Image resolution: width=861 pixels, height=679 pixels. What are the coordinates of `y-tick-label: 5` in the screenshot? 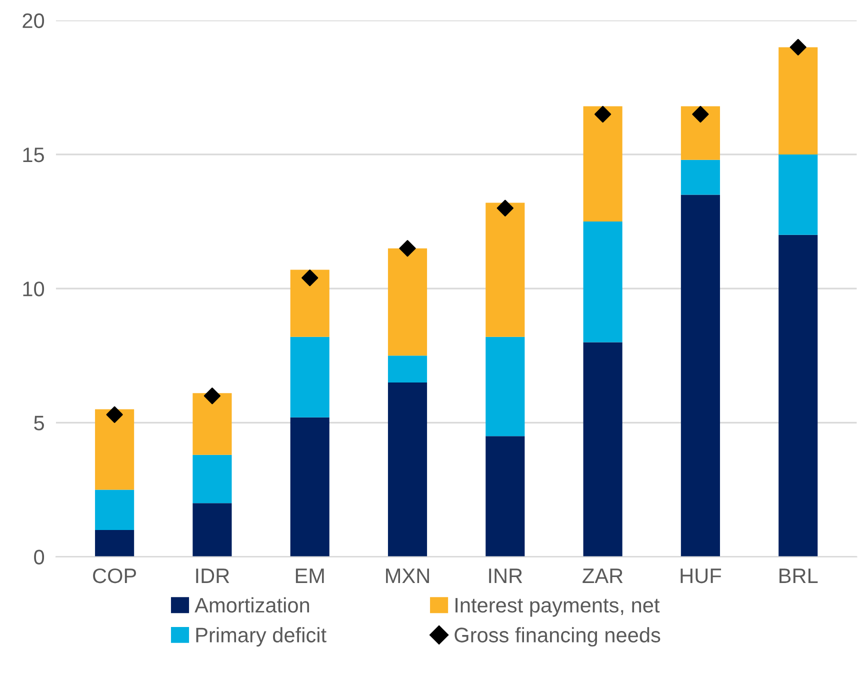 It's located at (39, 423).